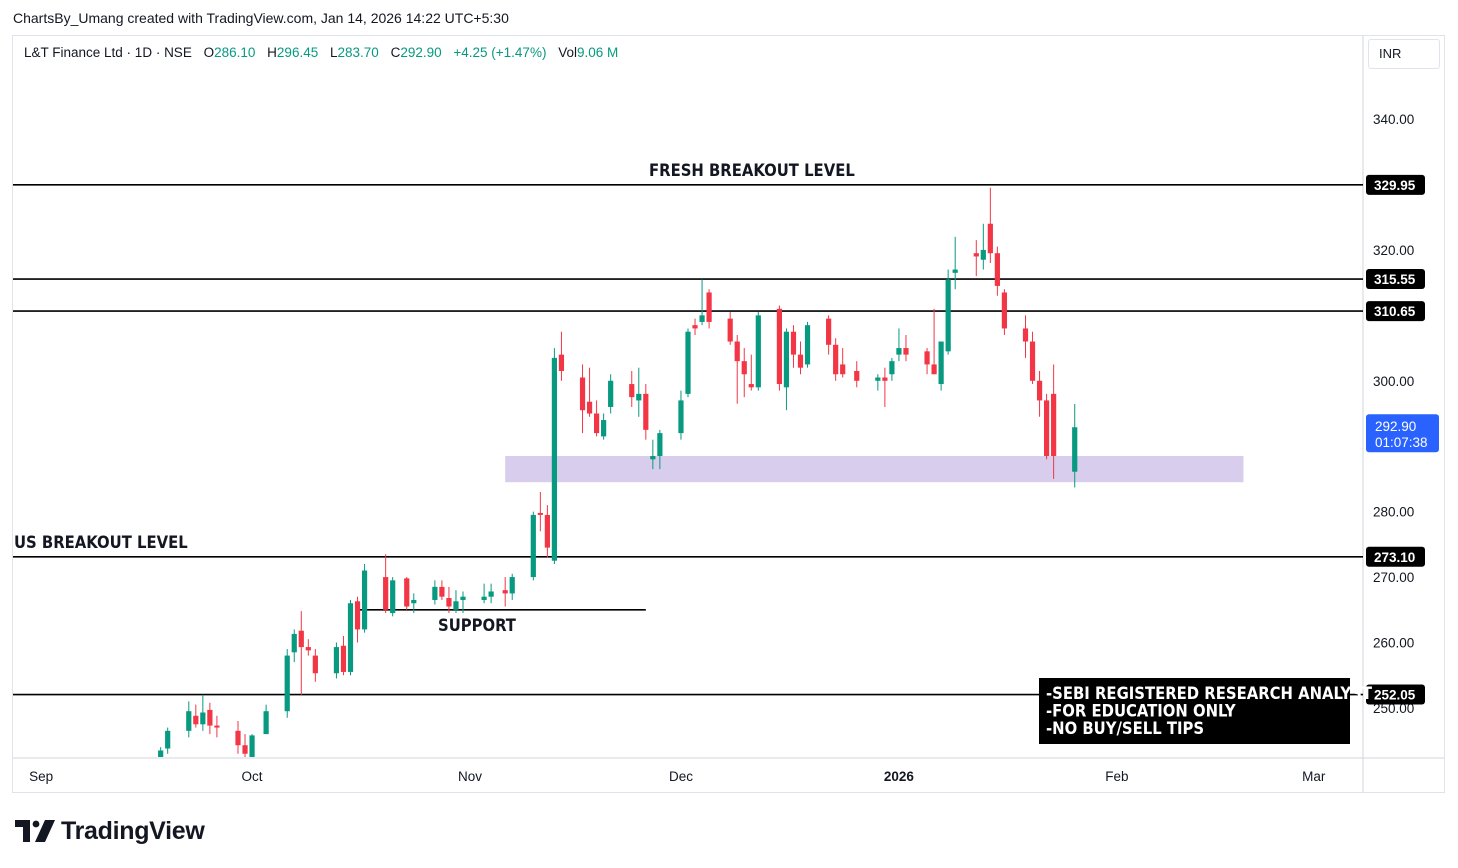 The image size is (1458, 868). Describe the element at coordinates (110, 831) in the screenshot. I see `tradingview-brand: TradingView` at that location.